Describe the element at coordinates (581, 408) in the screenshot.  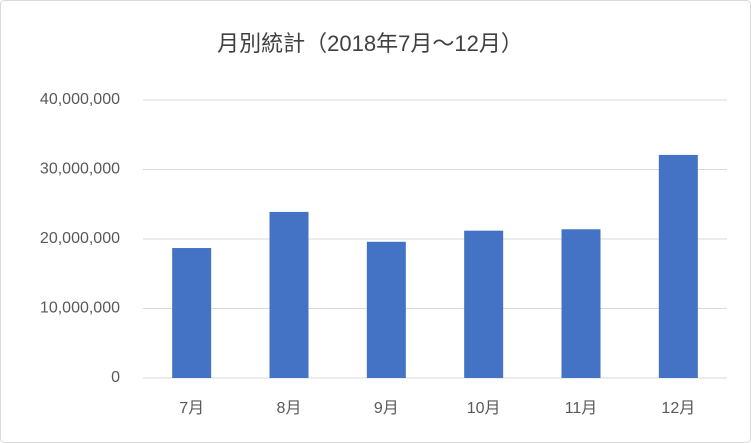
I see `x-tick-label: 11月` at that location.